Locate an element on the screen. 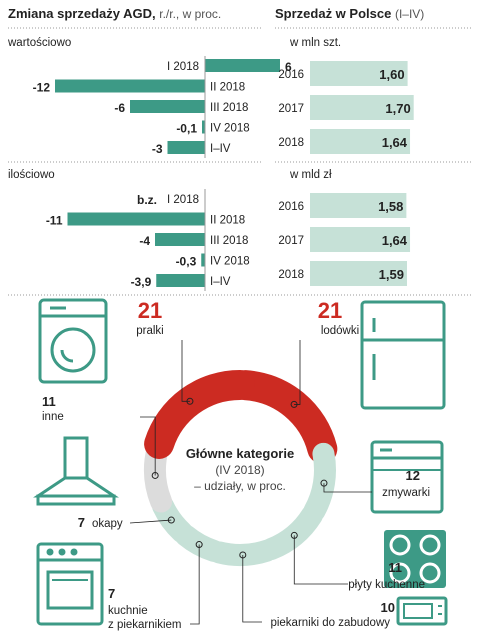 The image size is (480, 640). value-label: 1,60 is located at coordinates (391, 74).